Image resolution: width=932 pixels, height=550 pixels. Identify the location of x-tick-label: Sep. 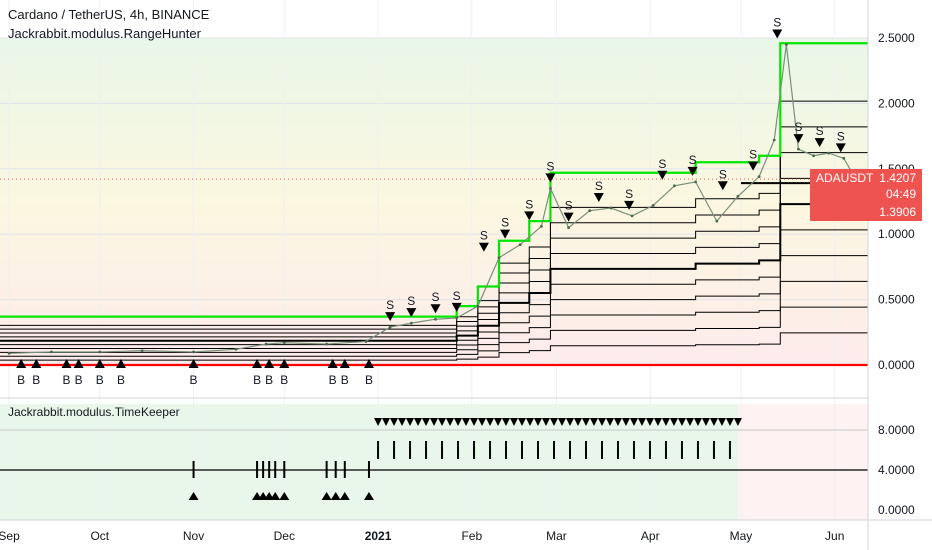
(10, 536).